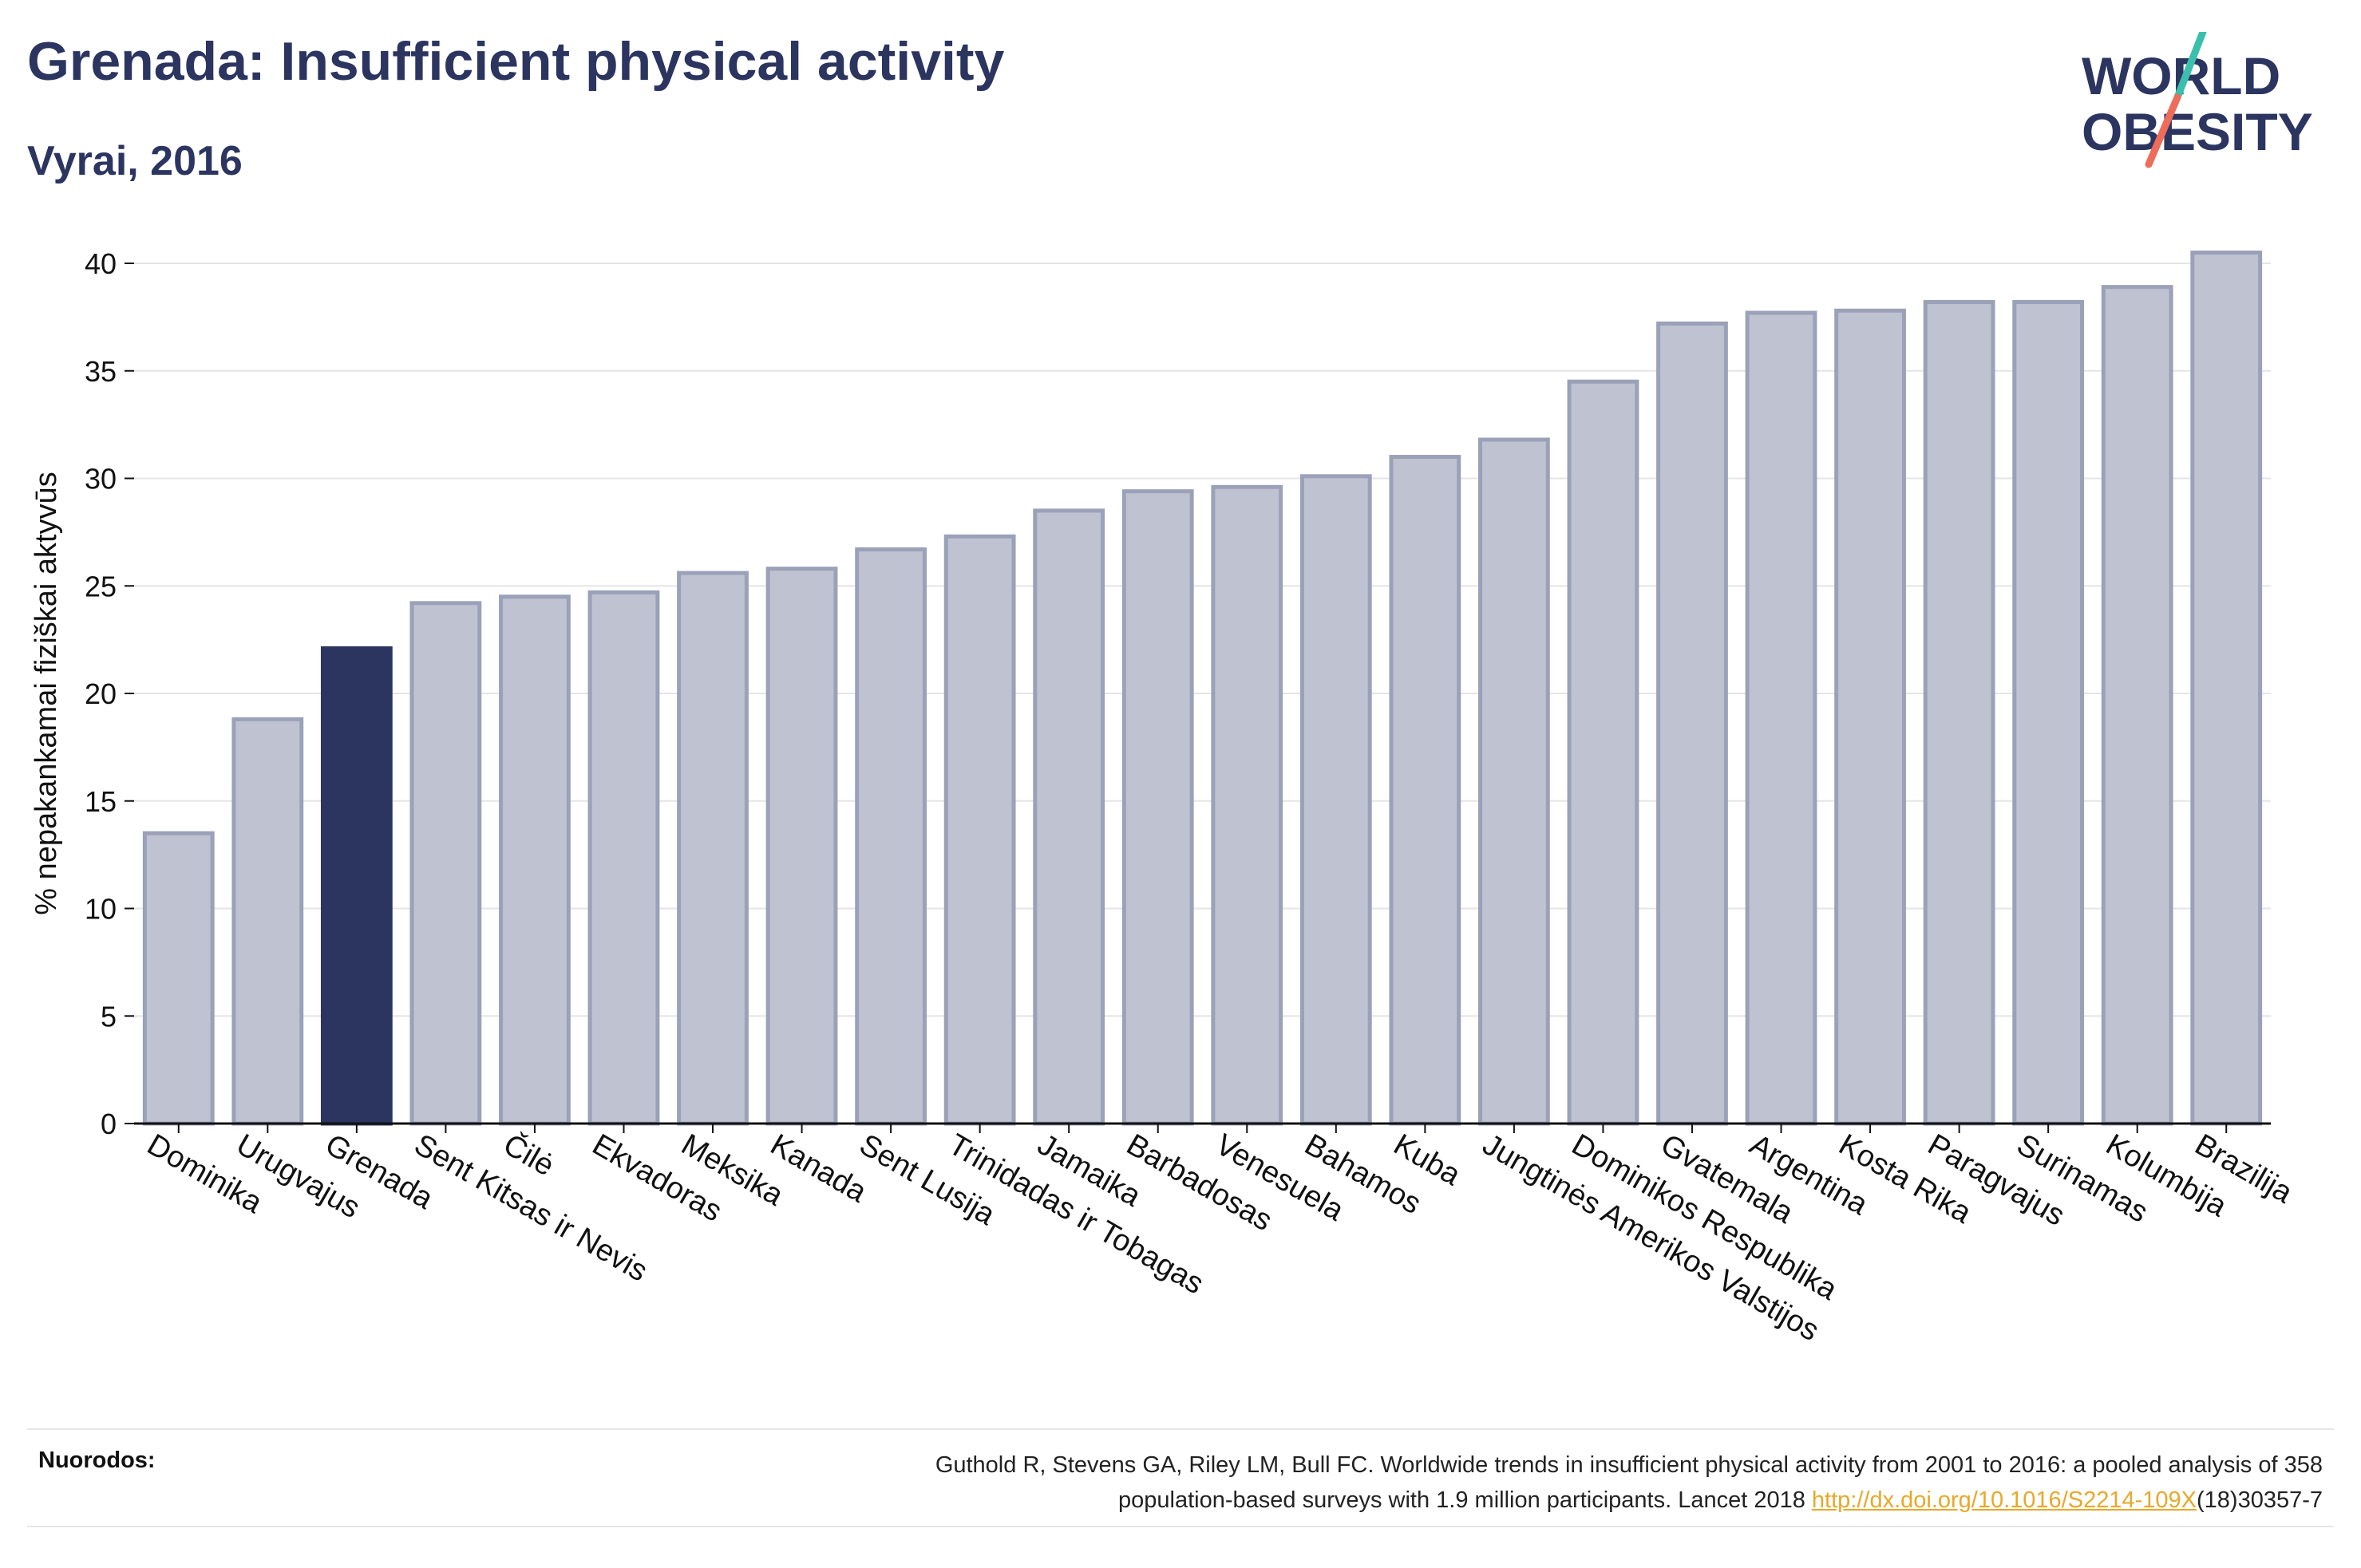 The height and width of the screenshot is (1568, 2361). I want to click on logo-slash-coral, so click(2163, 130).